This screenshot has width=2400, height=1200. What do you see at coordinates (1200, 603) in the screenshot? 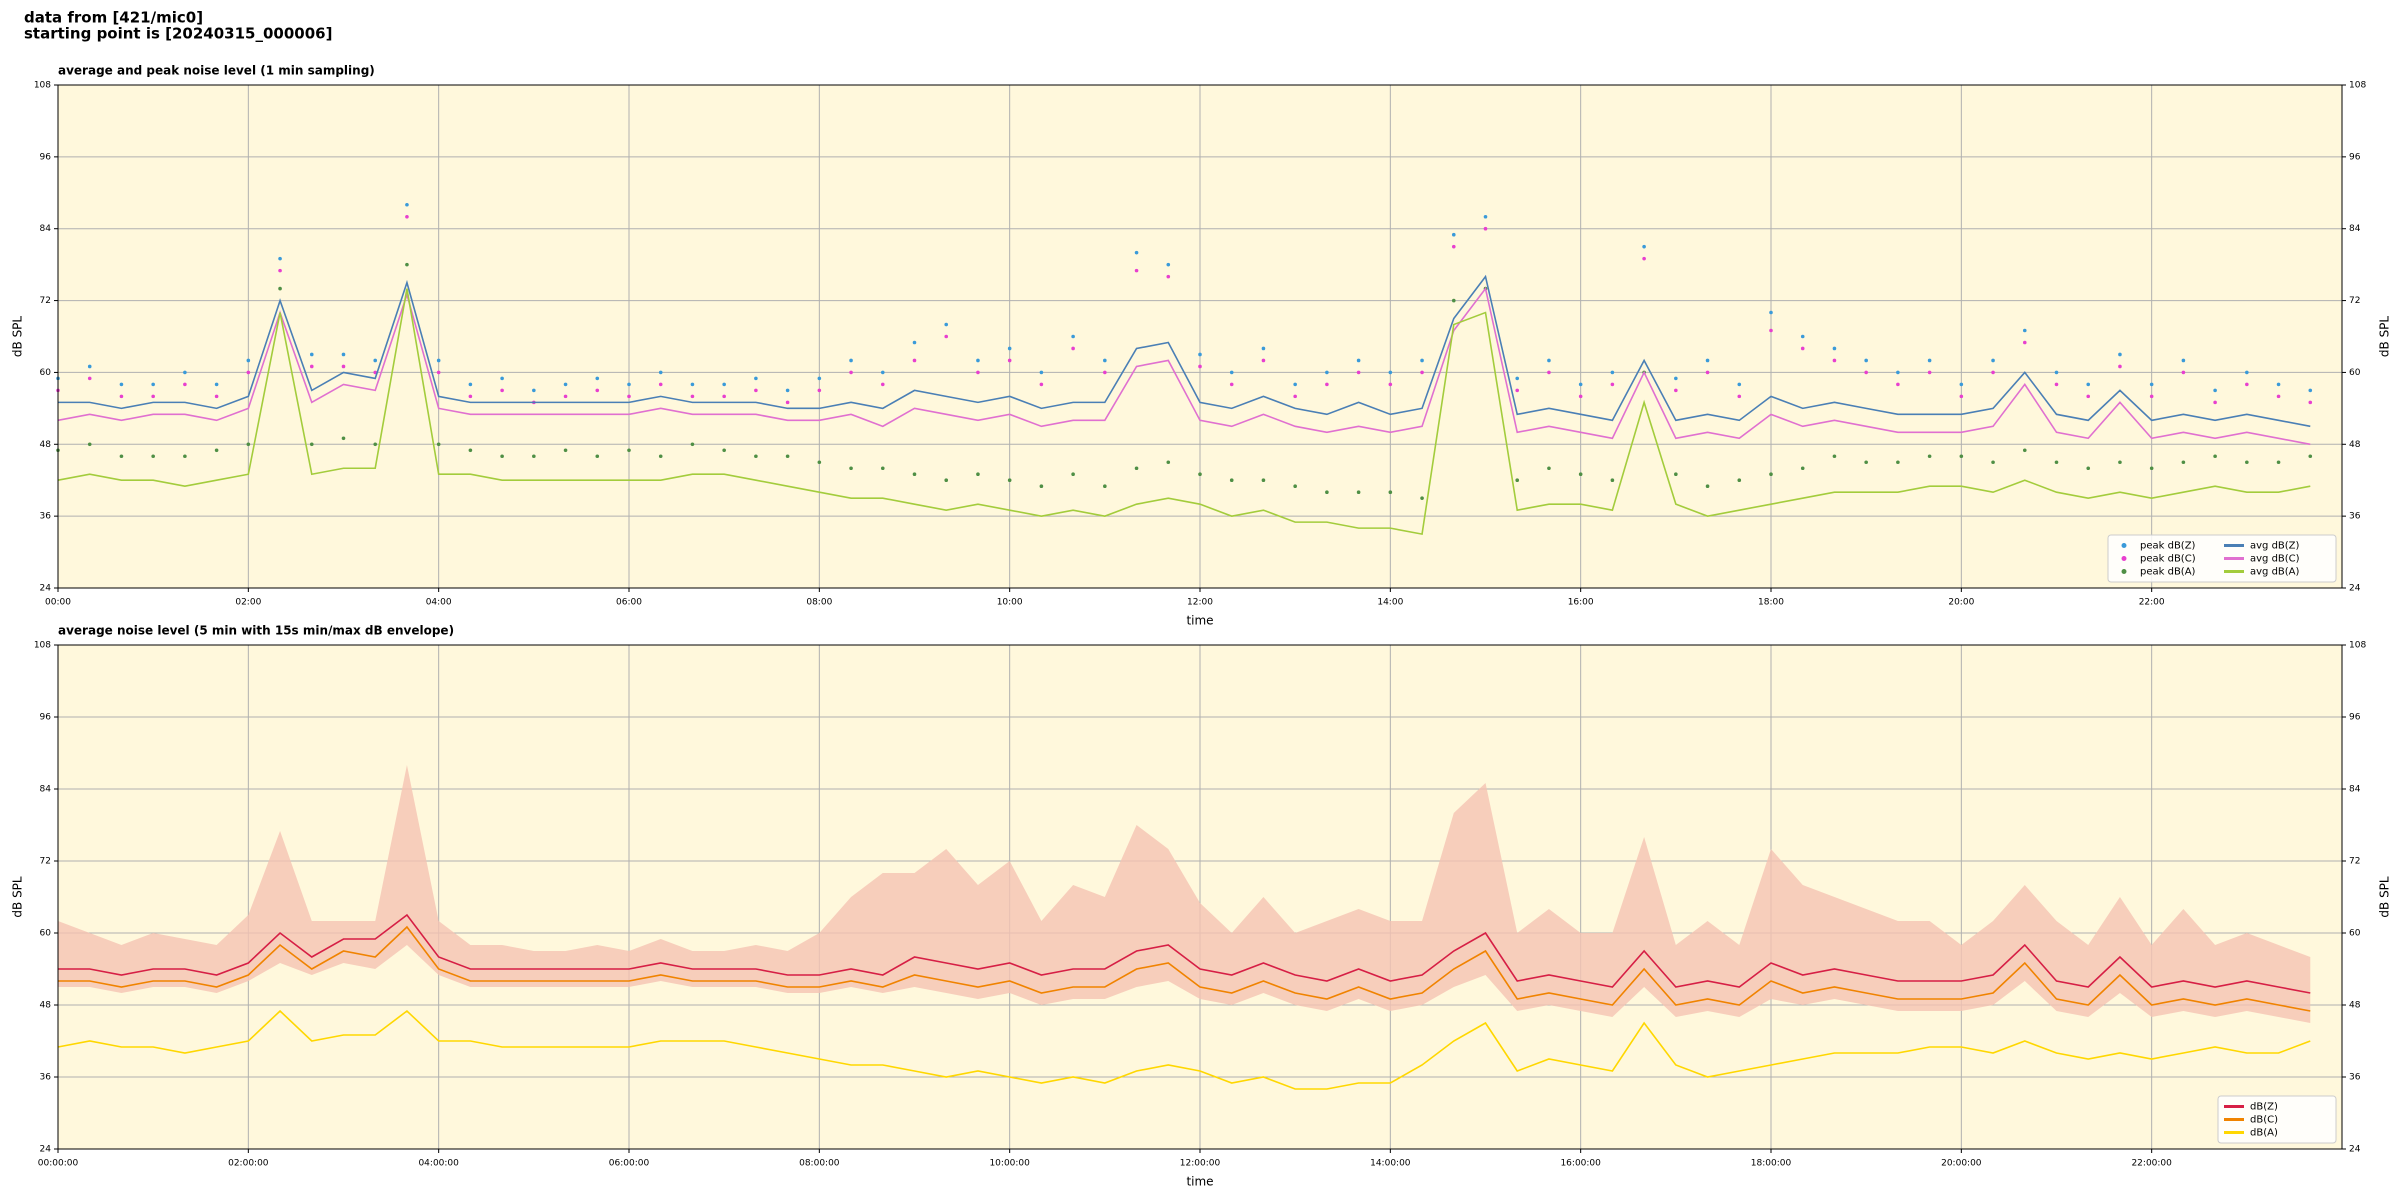
I see `x-tick-label: 12:00` at bounding box center [1200, 603].